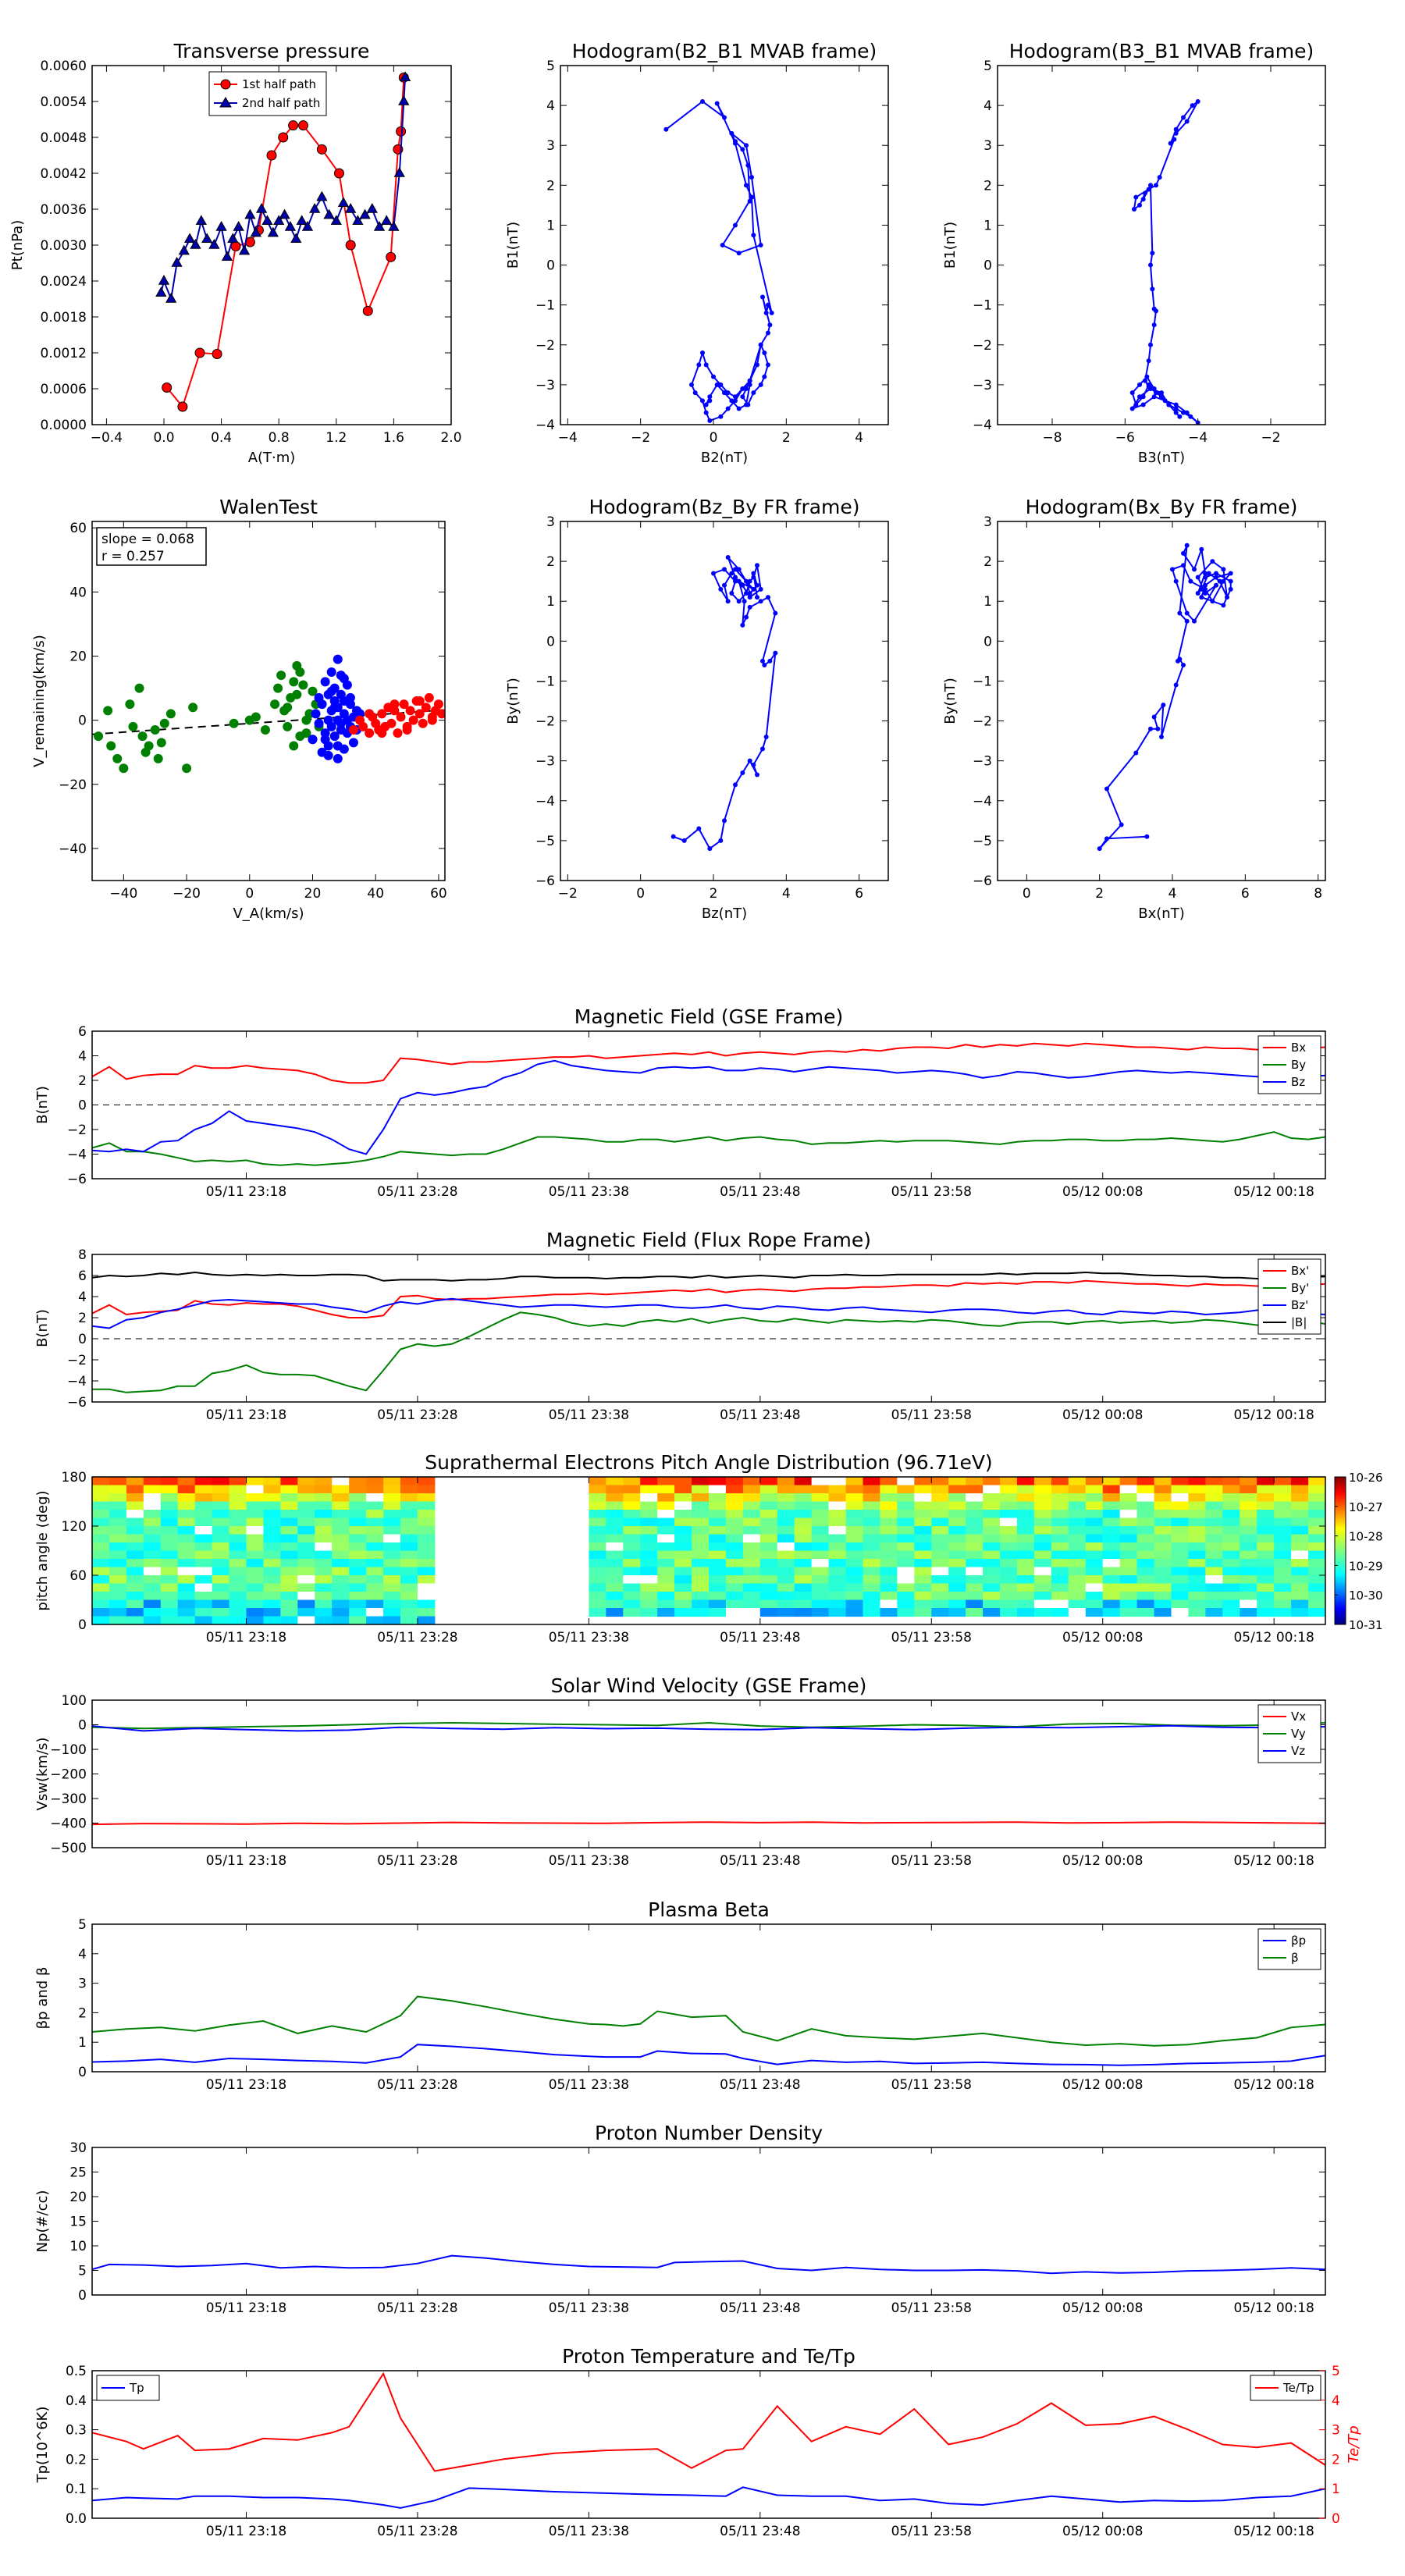 Image resolution: width=1405 pixels, height=2576 pixels. What do you see at coordinates (77, 1155) in the screenshot?
I see `y-tick-label: −4` at bounding box center [77, 1155].